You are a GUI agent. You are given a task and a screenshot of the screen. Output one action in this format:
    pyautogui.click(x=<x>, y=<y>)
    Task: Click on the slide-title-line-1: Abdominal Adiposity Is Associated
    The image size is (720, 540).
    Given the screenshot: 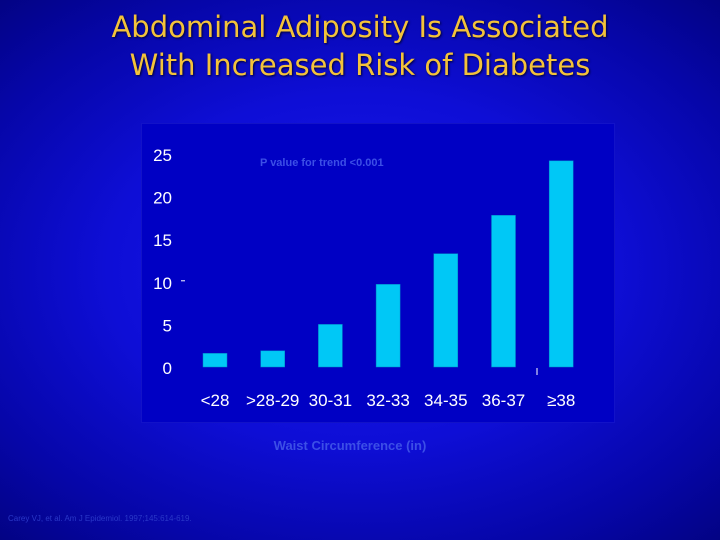 What is the action you would take?
    pyautogui.click(x=360, y=27)
    